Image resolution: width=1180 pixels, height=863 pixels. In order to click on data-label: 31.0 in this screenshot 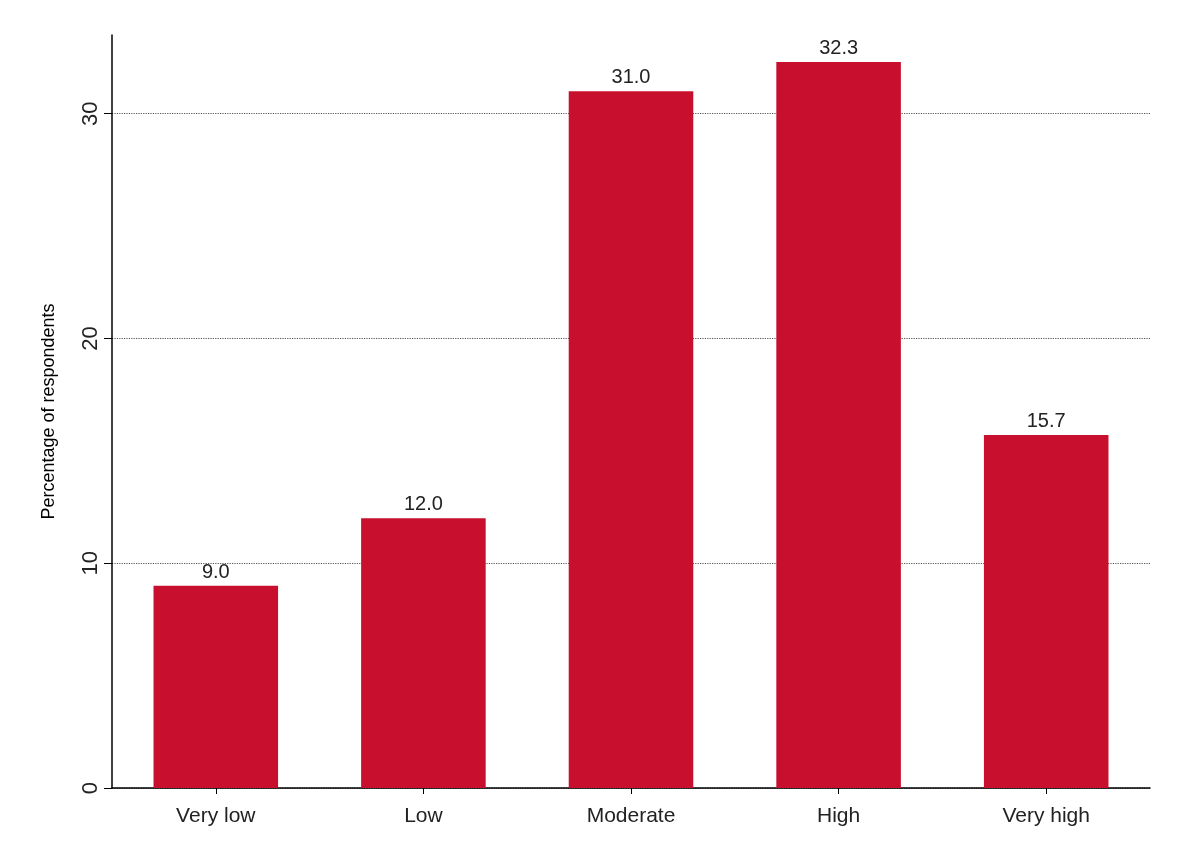, I will do `click(631, 76)`.